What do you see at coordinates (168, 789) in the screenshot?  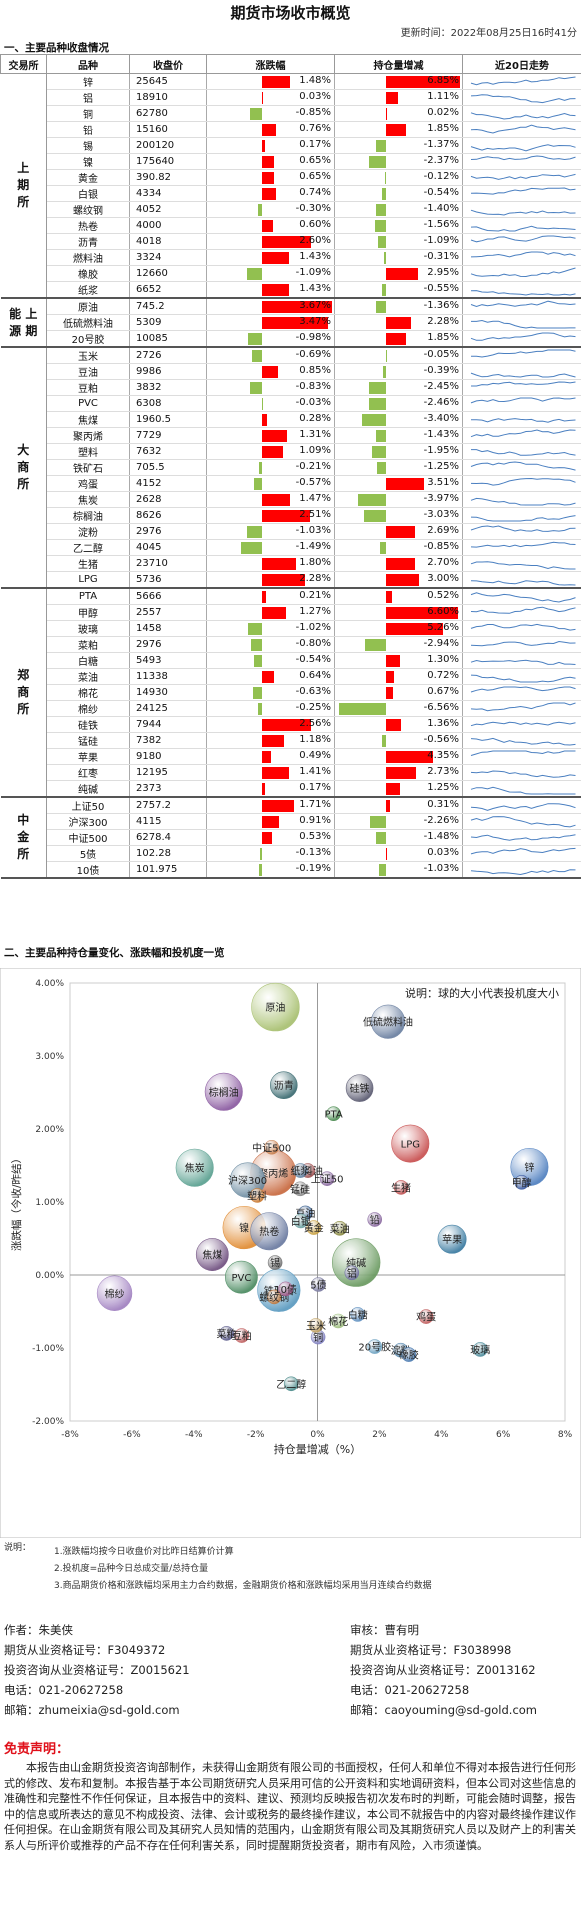 I see `close-price: 2373` at bounding box center [168, 789].